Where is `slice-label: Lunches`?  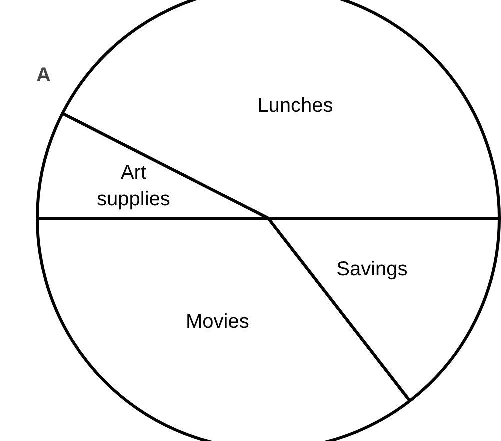 slice-label: Lunches is located at coordinates (296, 106).